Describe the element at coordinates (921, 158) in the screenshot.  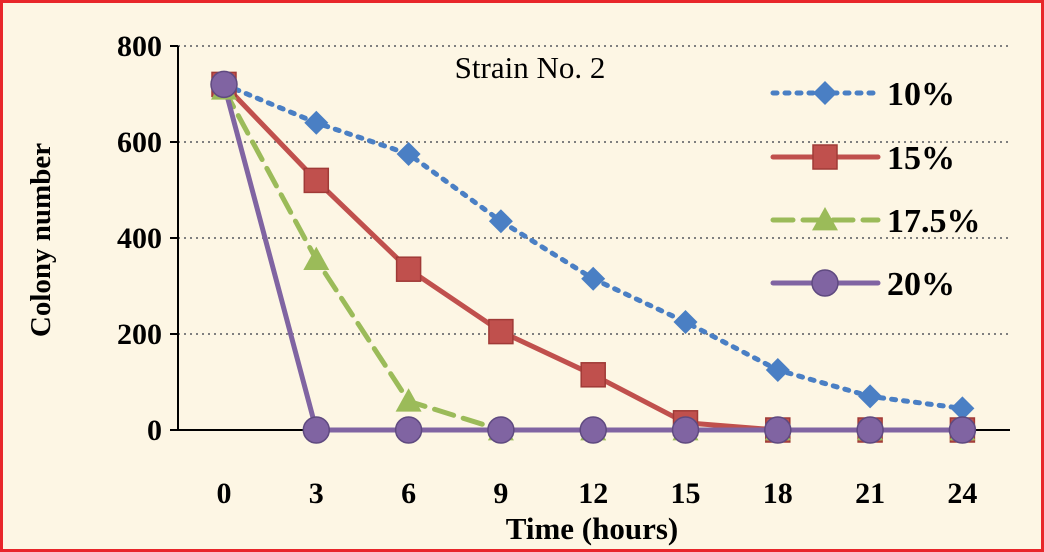
I see `legend-label-2: 15%` at that location.